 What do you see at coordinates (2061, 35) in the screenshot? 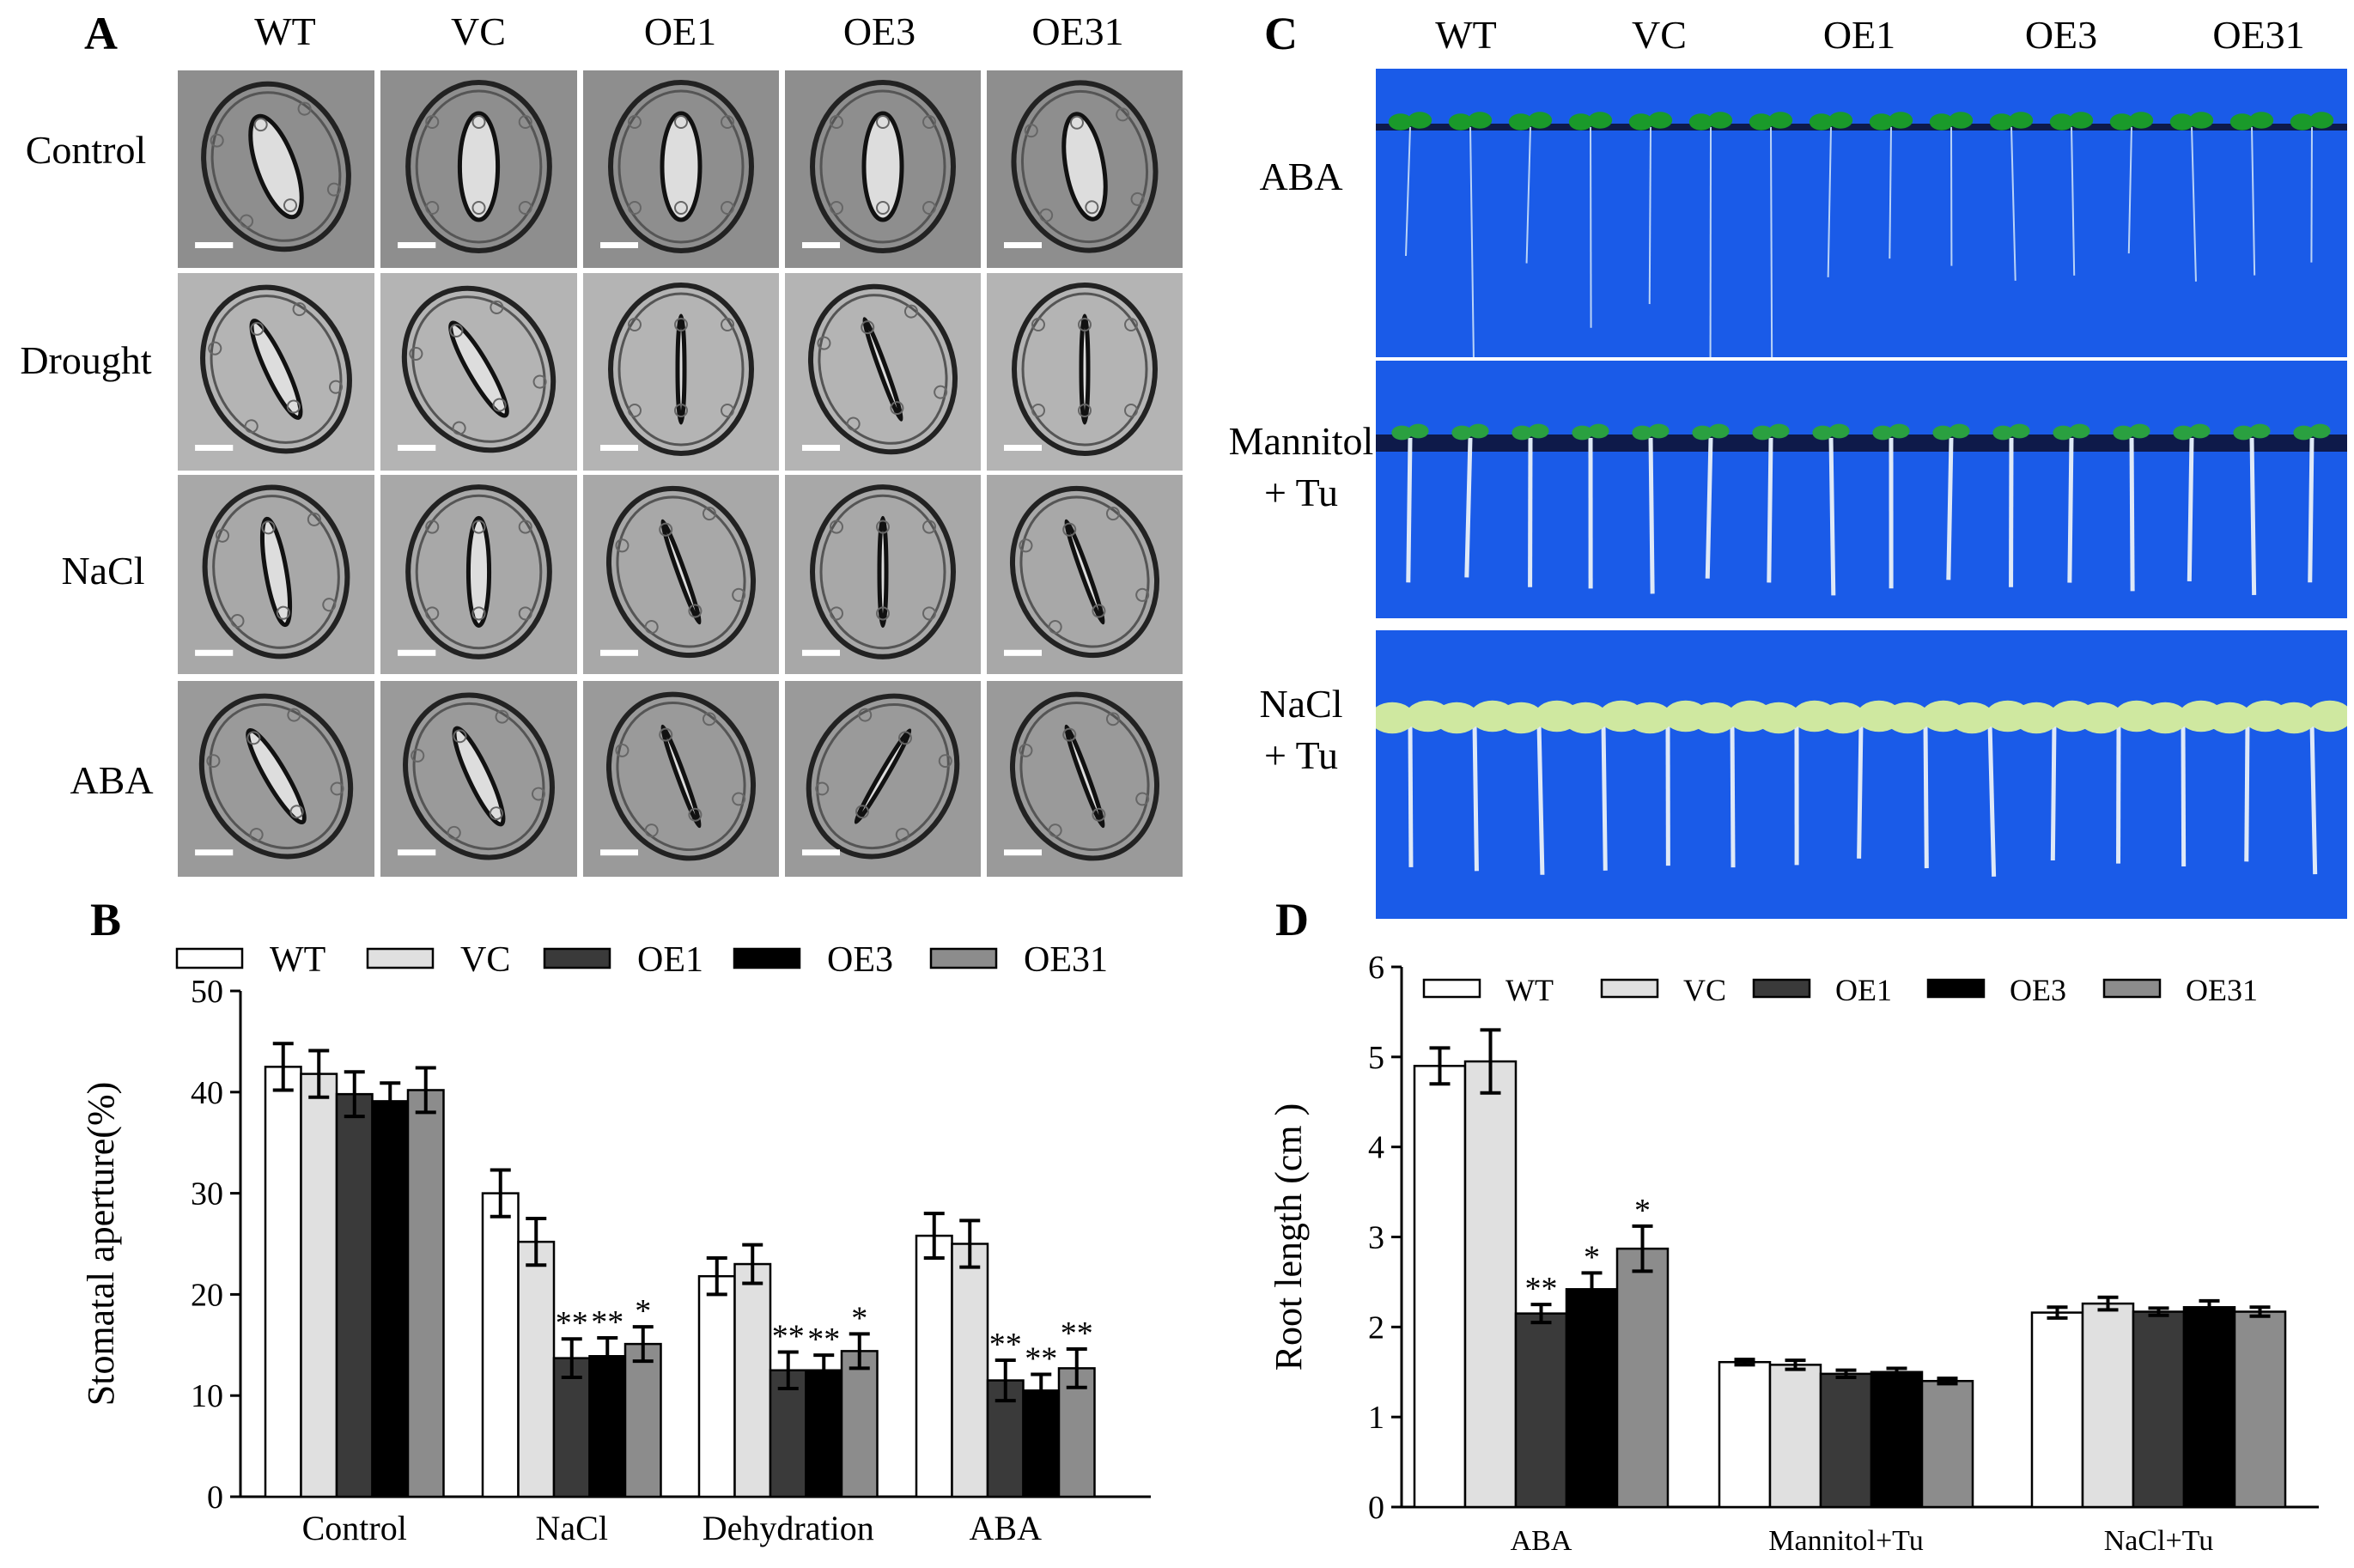
I see `panel-c-column-header-oe3: OE3` at bounding box center [2061, 35].